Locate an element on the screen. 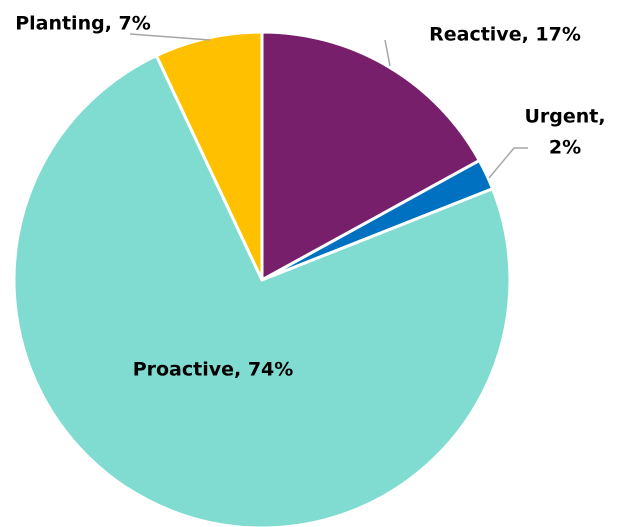 This screenshot has width=625, height=527. data-label-planting: Planting, 7% is located at coordinates (83, 24).